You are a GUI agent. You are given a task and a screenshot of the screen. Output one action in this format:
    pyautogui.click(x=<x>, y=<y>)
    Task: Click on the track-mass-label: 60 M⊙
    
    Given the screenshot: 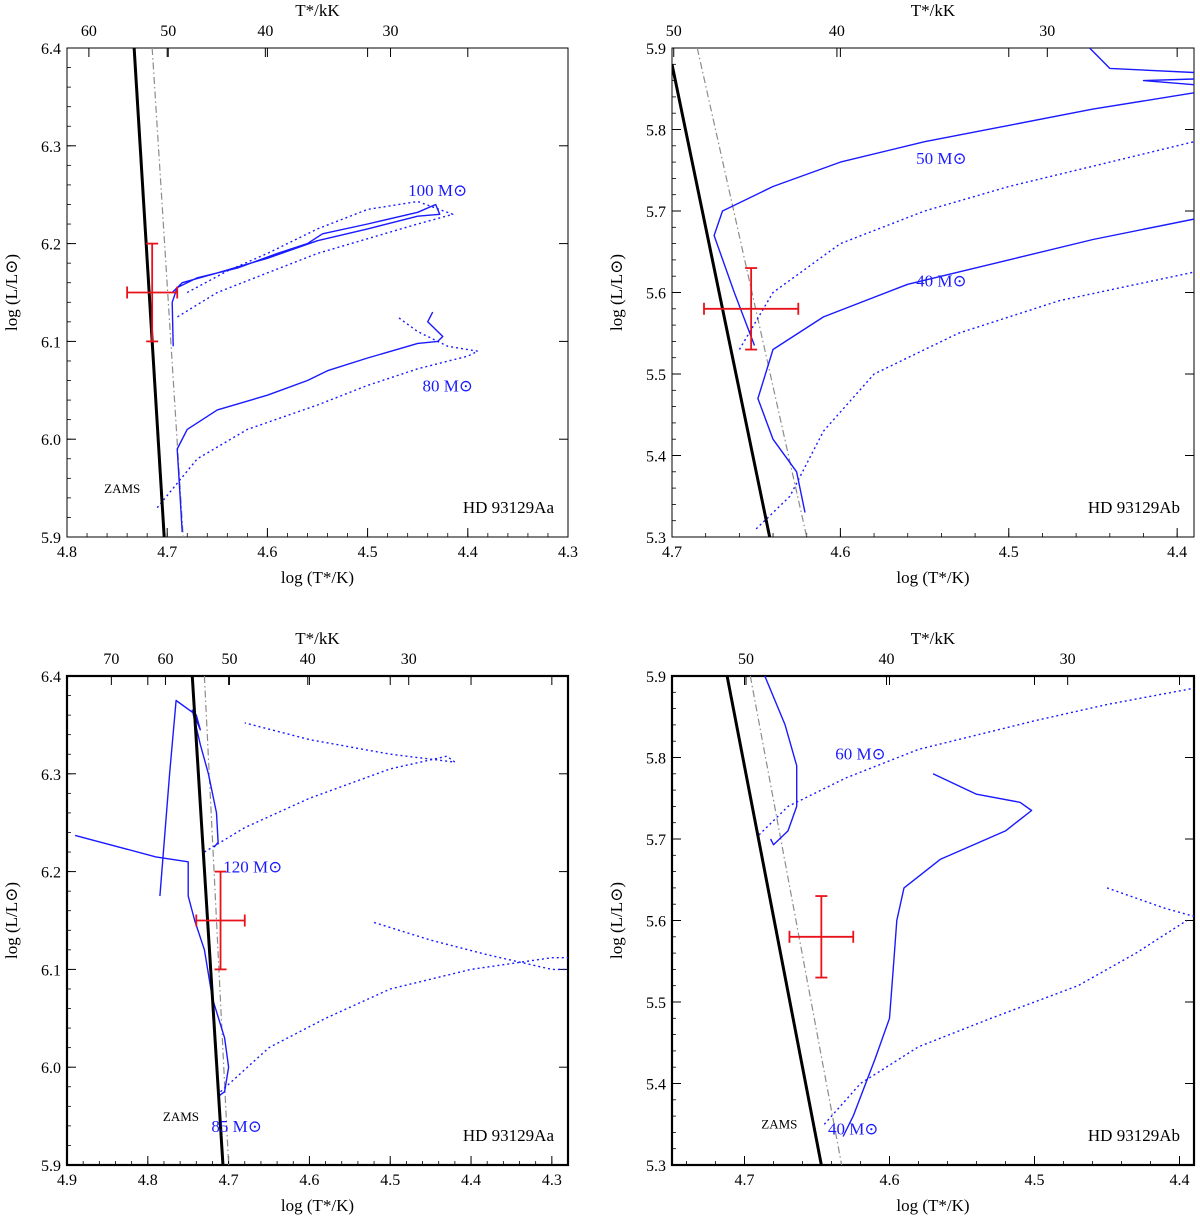 What is the action you would take?
    pyautogui.click(x=860, y=753)
    